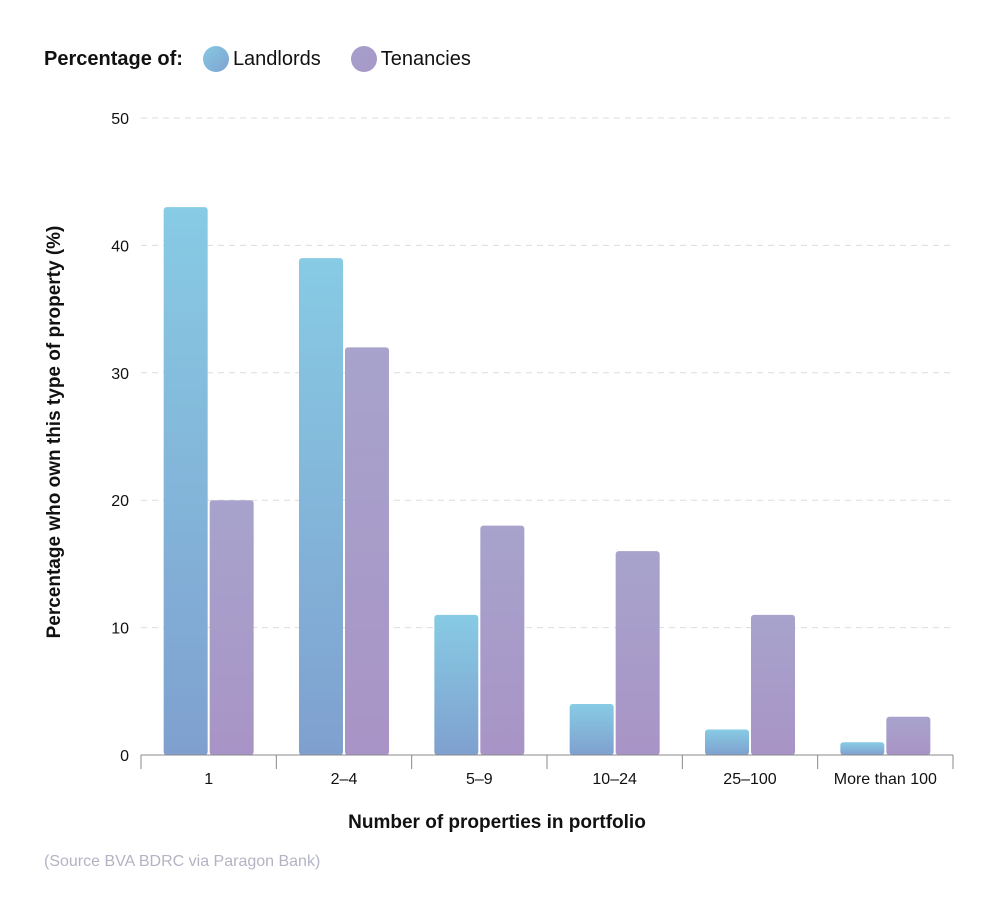  I want to click on y-tick-label-30: 30, so click(120, 374).